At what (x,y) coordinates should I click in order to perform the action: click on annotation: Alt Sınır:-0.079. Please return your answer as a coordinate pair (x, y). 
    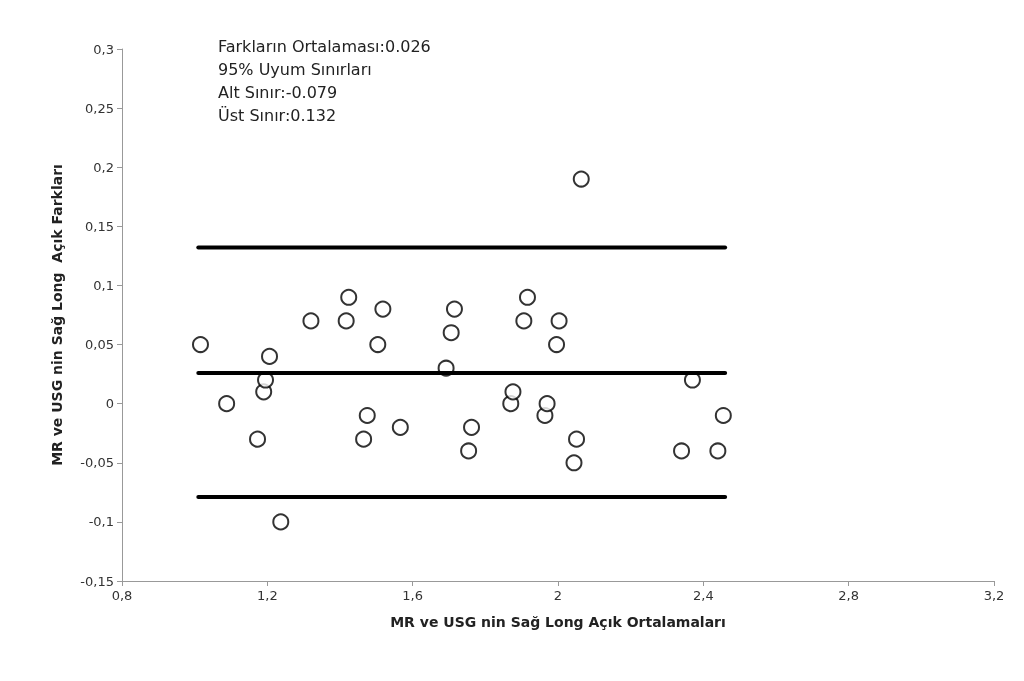
    Looking at the image, I should click on (278, 92).